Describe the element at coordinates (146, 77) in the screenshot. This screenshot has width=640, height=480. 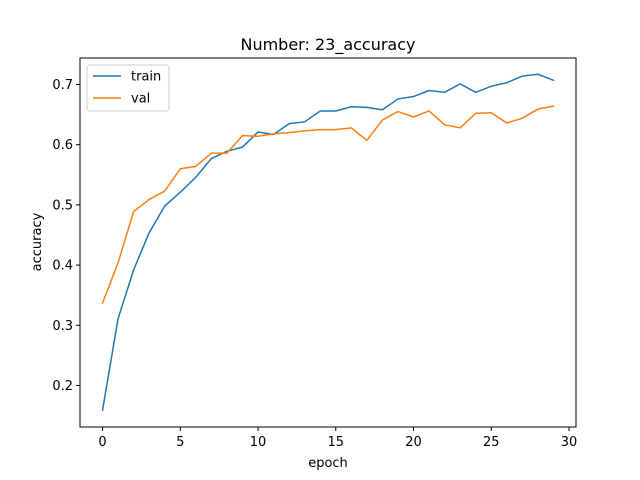
I see `legend-label-train: train` at that location.